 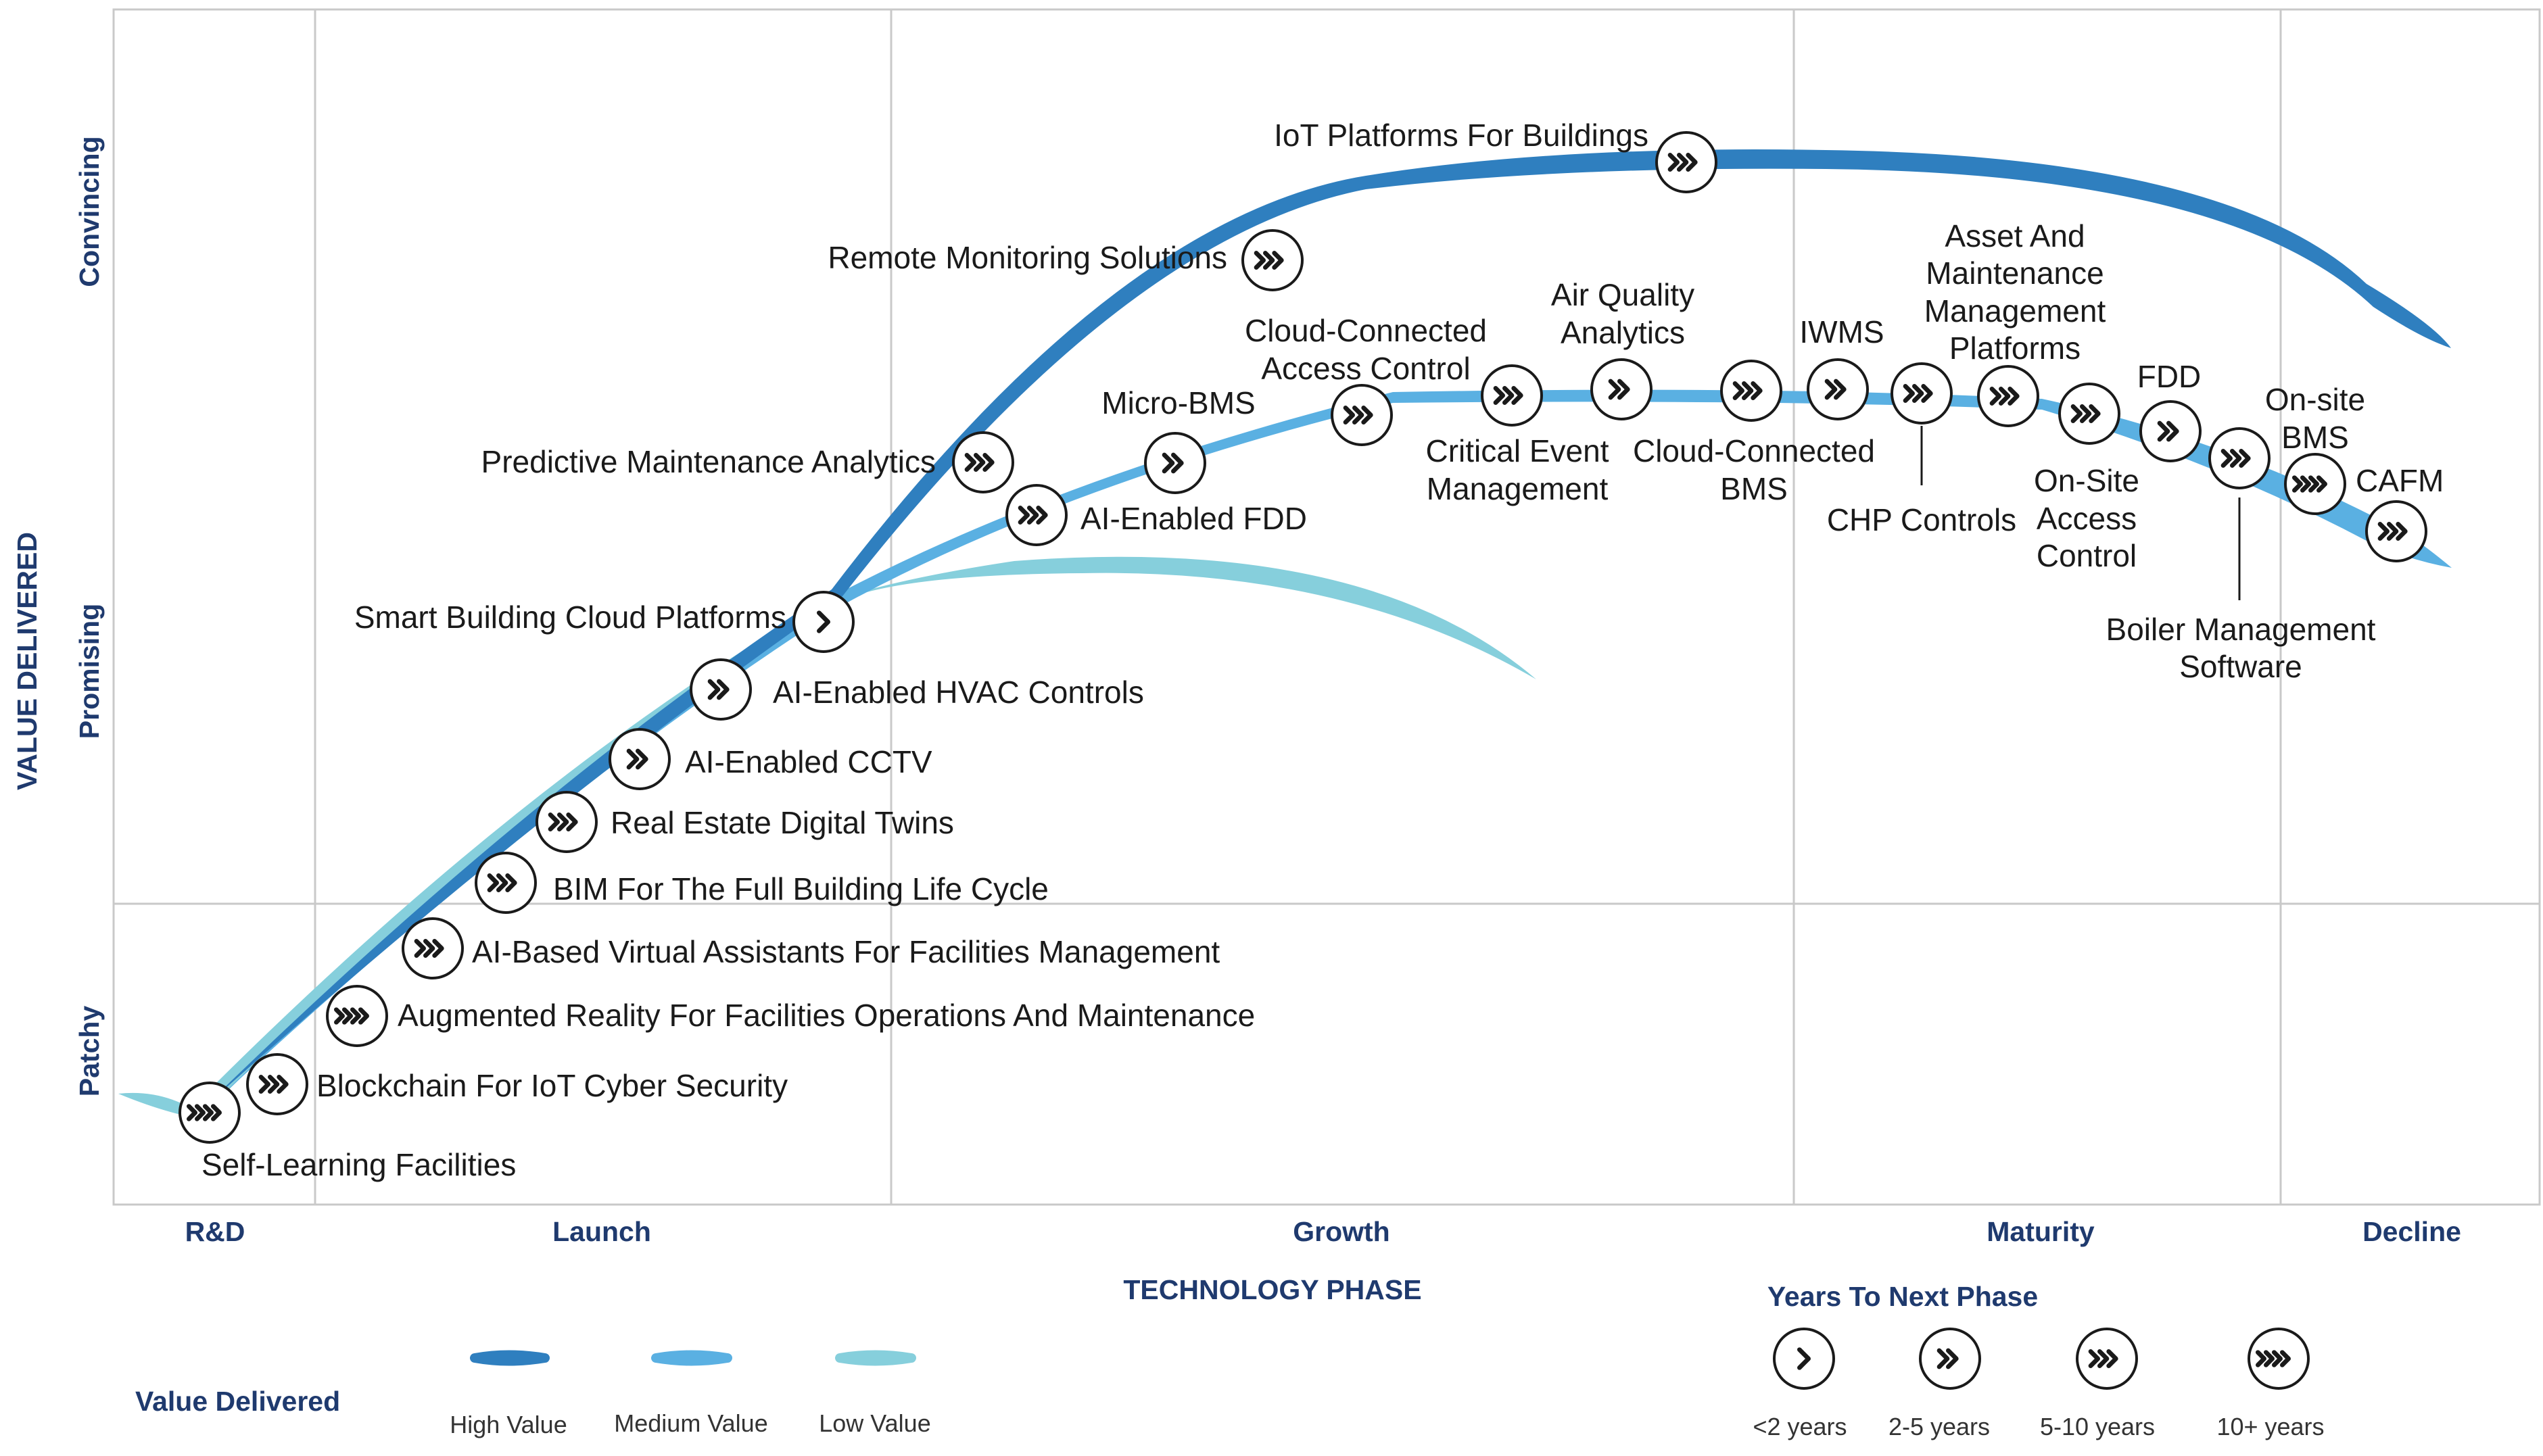 What do you see at coordinates (1623, 332) in the screenshot?
I see `svg-text: Analytics` at bounding box center [1623, 332].